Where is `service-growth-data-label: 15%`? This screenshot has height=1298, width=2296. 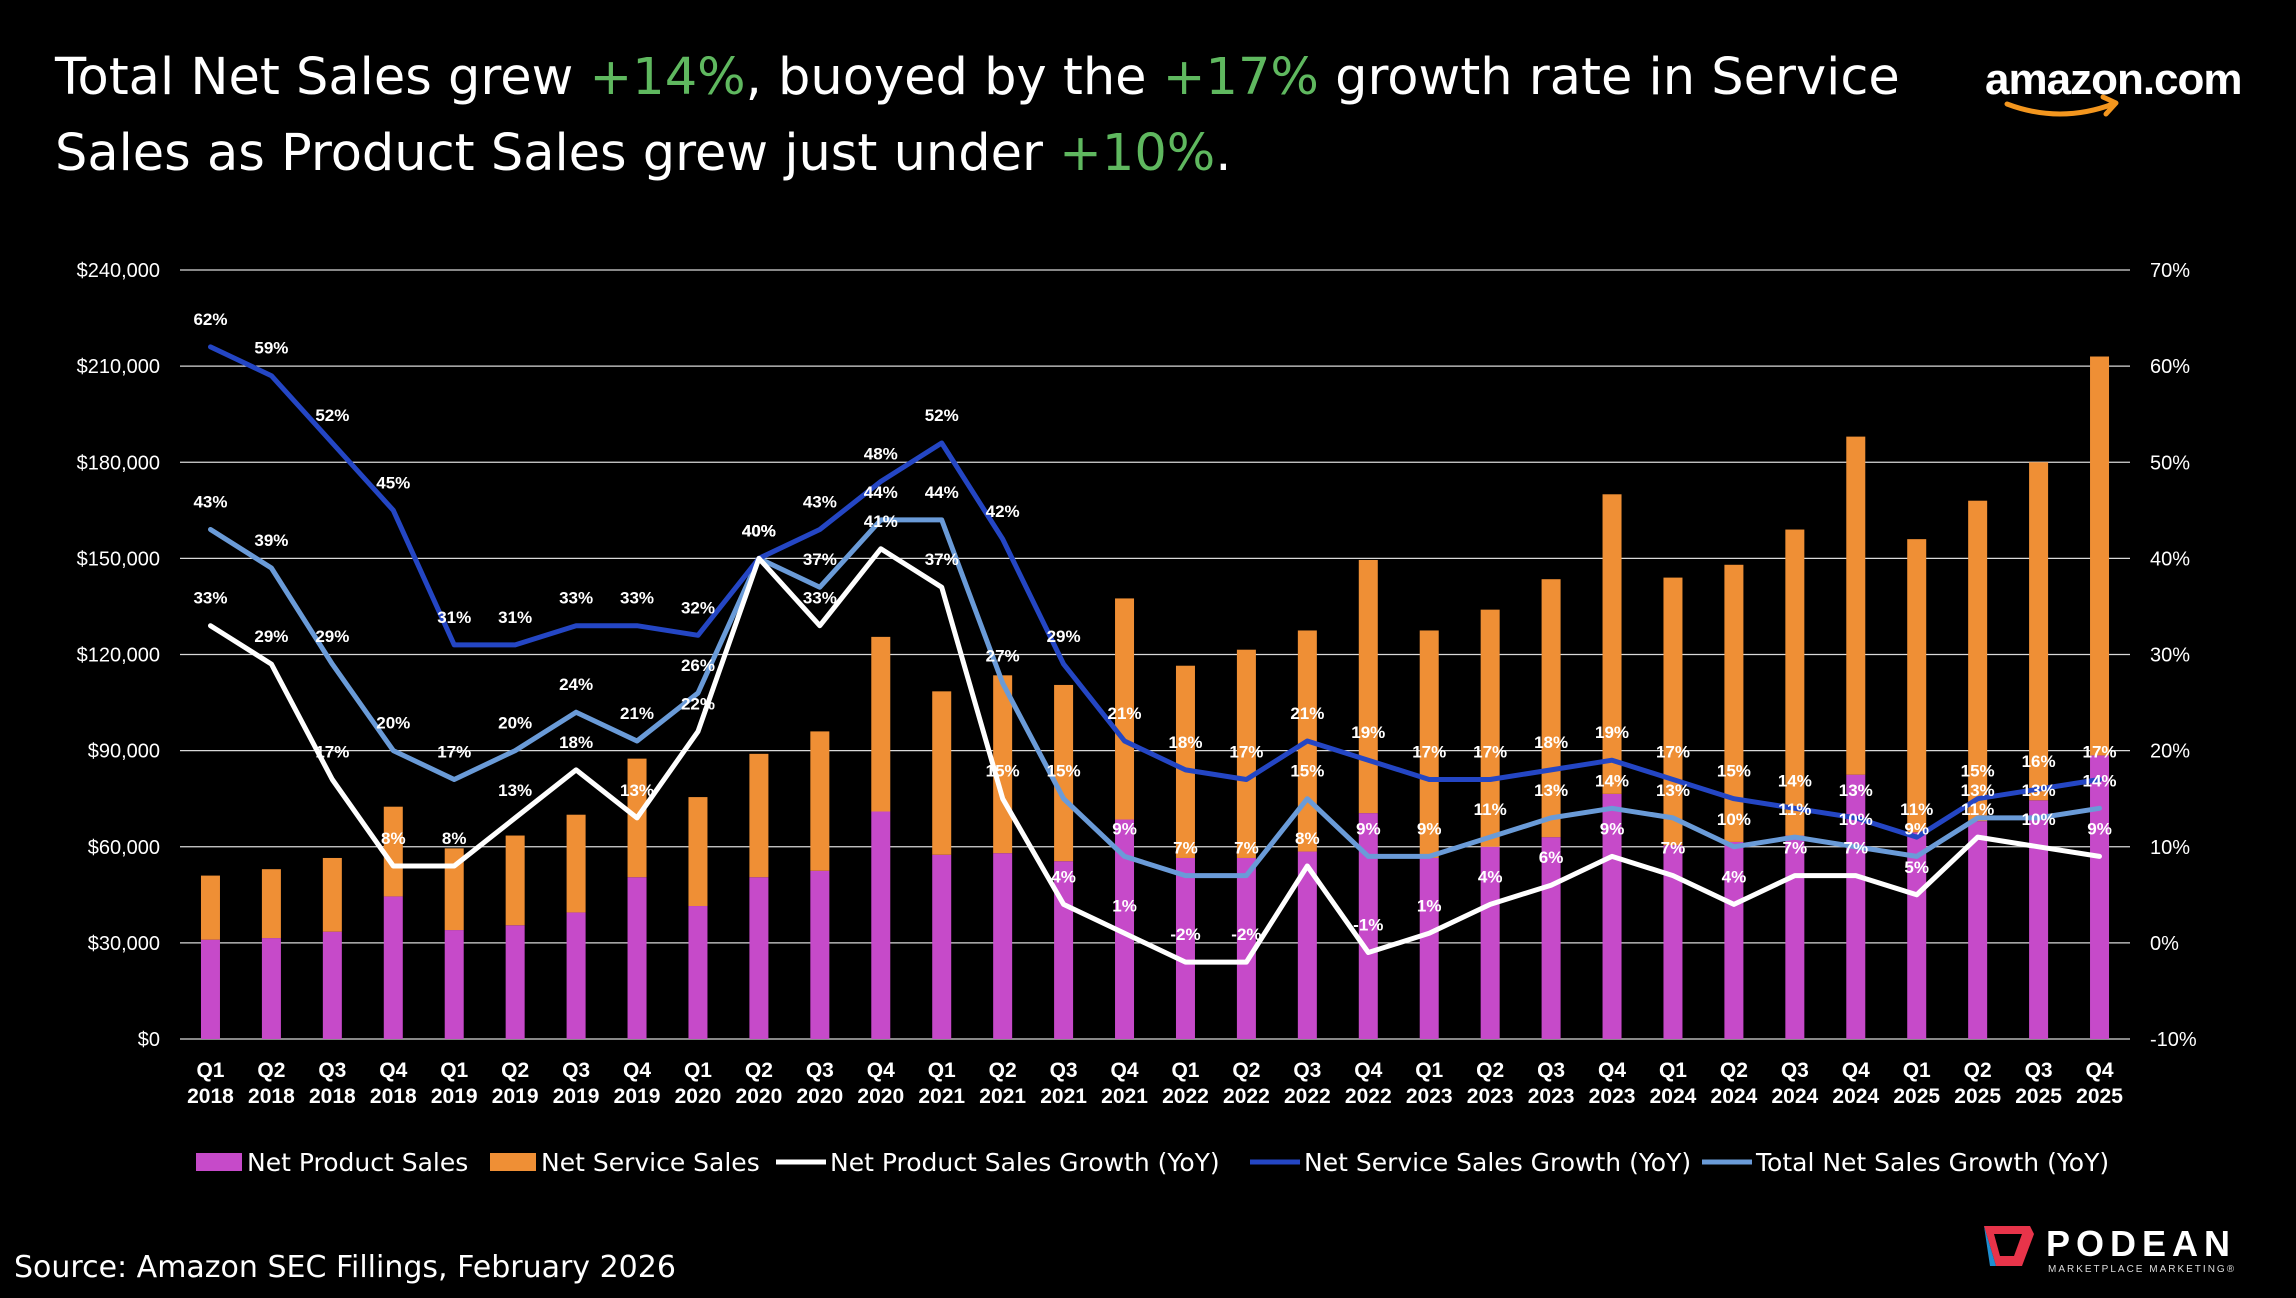
service-growth-data-label: 15% is located at coordinates (1978, 771).